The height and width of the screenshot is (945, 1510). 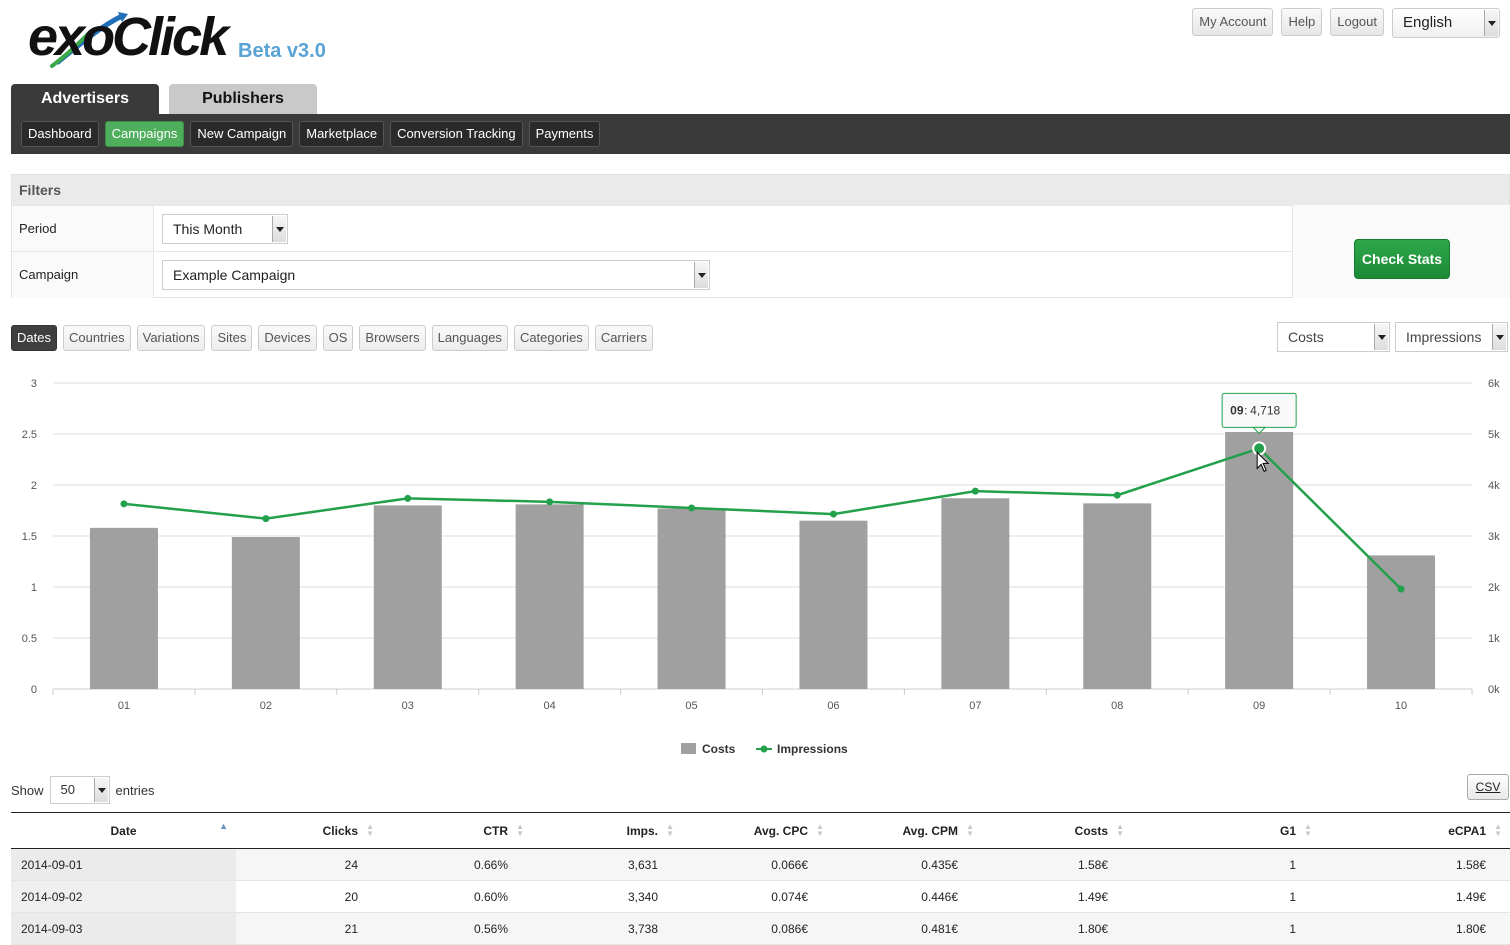 I want to click on entries-select: 50, so click(x=79, y=790).